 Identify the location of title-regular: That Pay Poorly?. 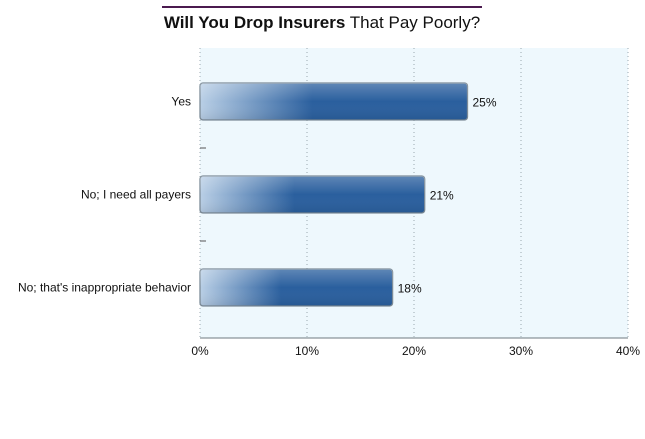
(415, 22).